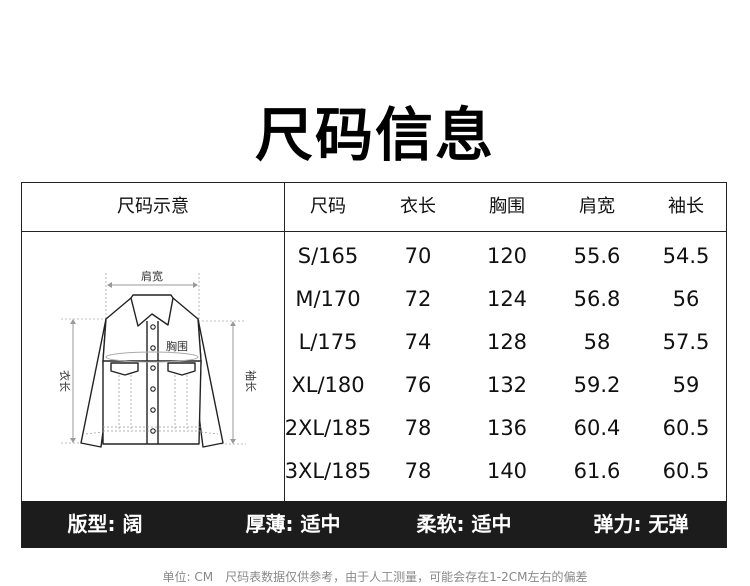  What do you see at coordinates (597, 299) in the screenshot?
I see `cell-shoulder: 56.8` at bounding box center [597, 299].